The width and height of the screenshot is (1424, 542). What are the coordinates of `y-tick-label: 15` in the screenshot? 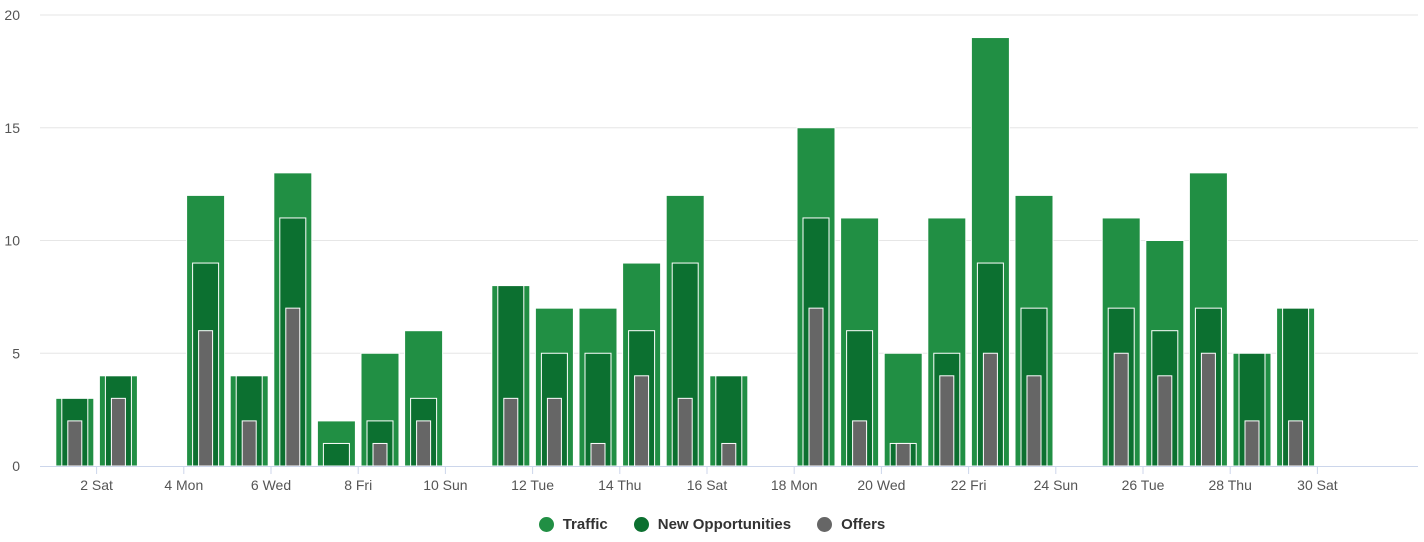 It's located at (12, 128).